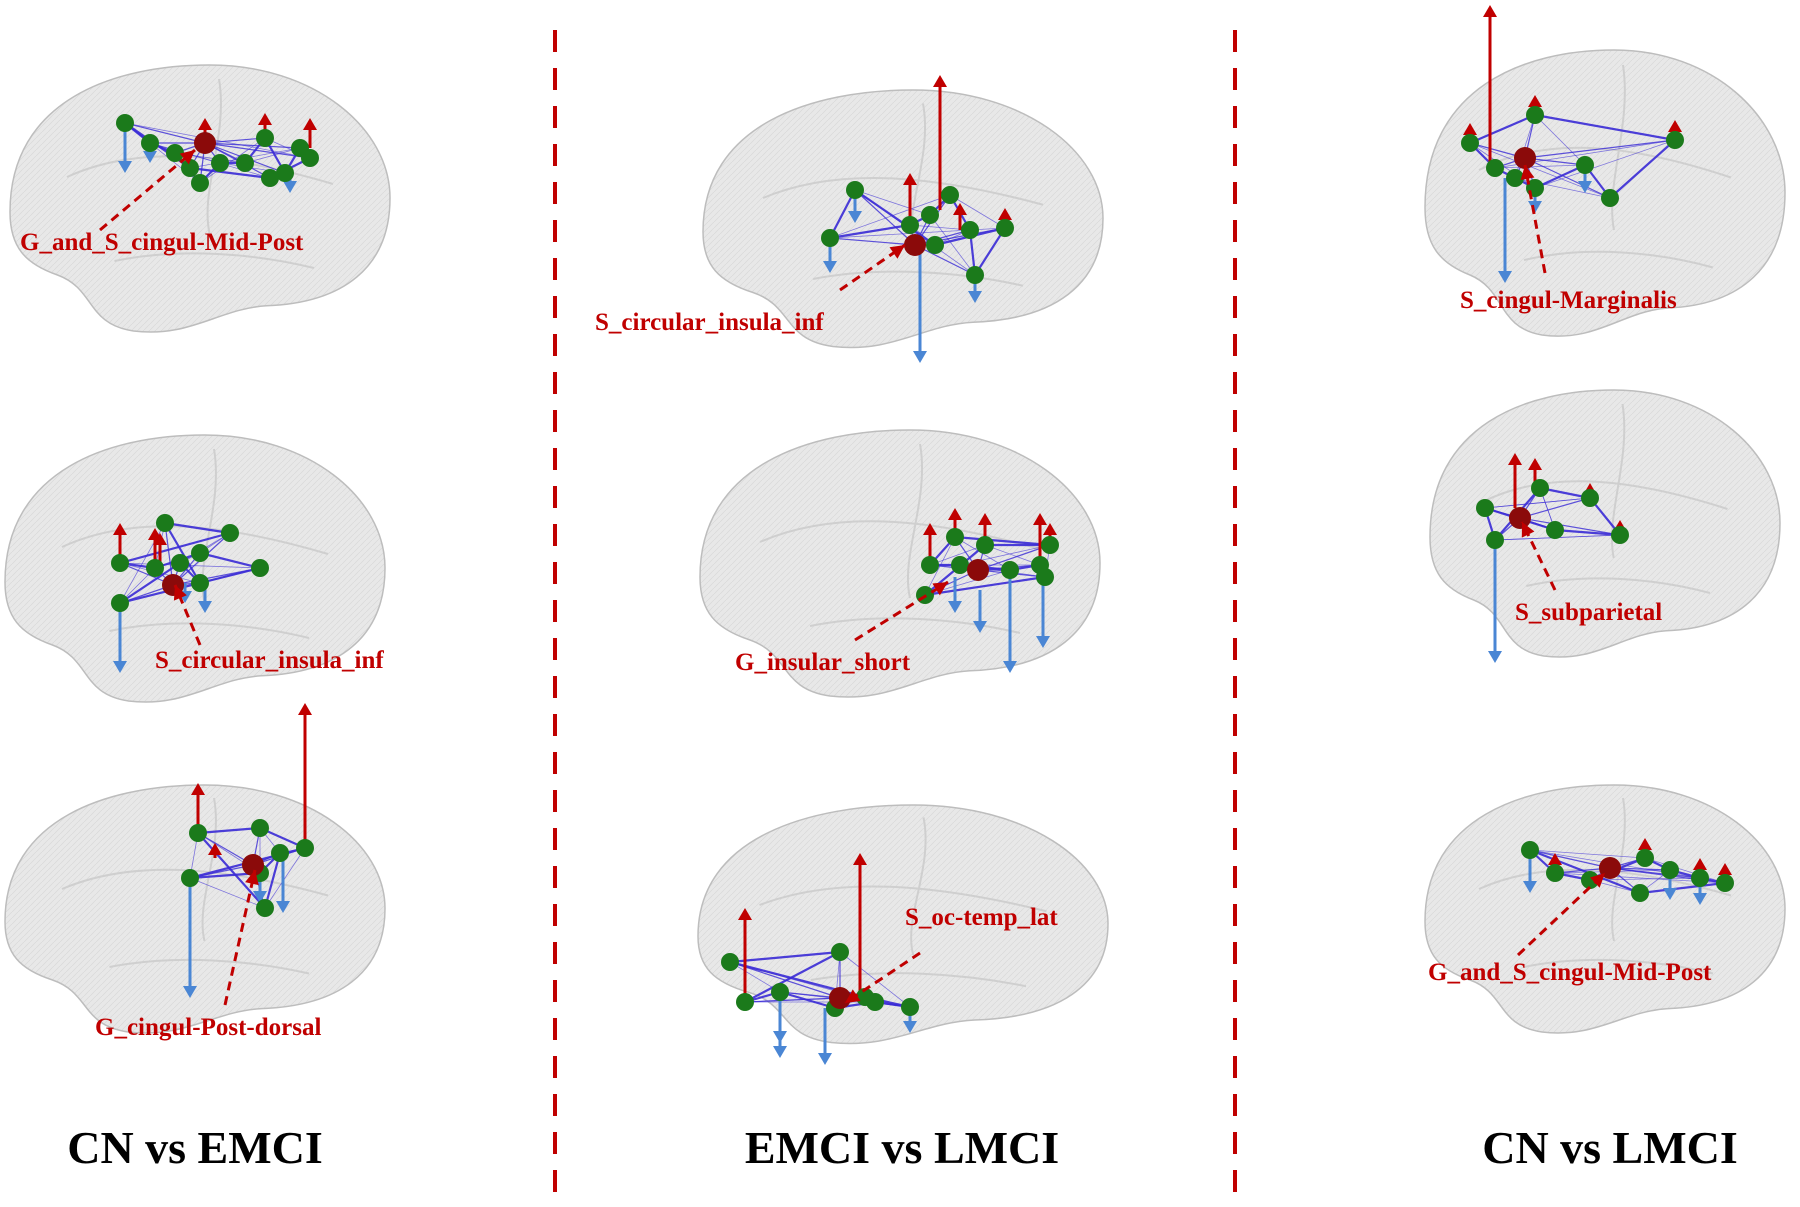 Image resolution: width=1800 pixels, height=1207 pixels. I want to click on brain-lateral-view, so click(903, 219).